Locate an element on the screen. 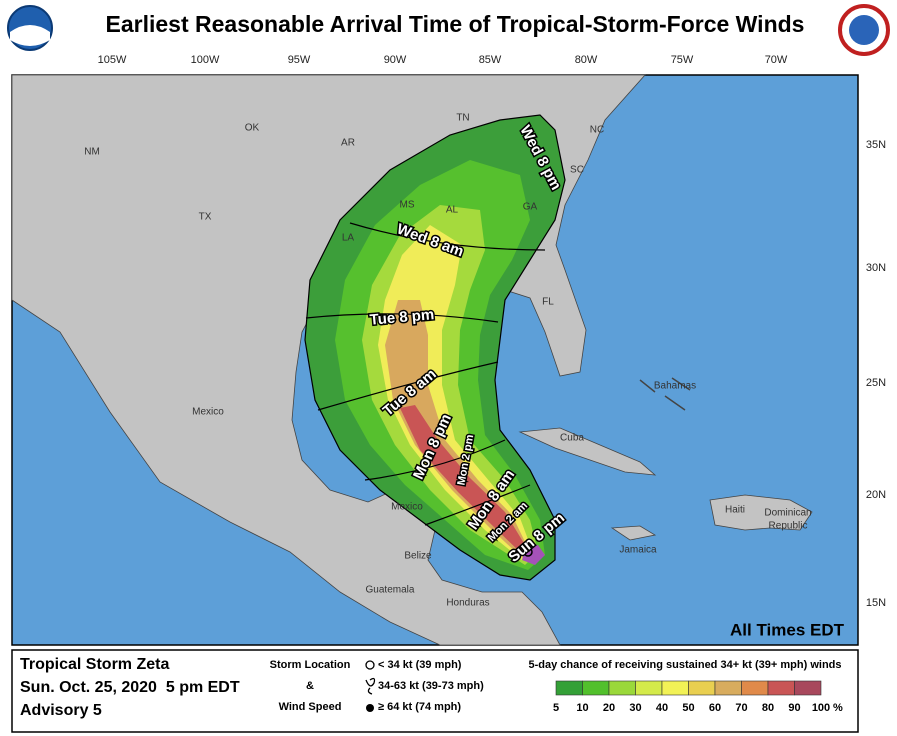 The image size is (897, 736). longitude-label: 85W is located at coordinates (490, 60).